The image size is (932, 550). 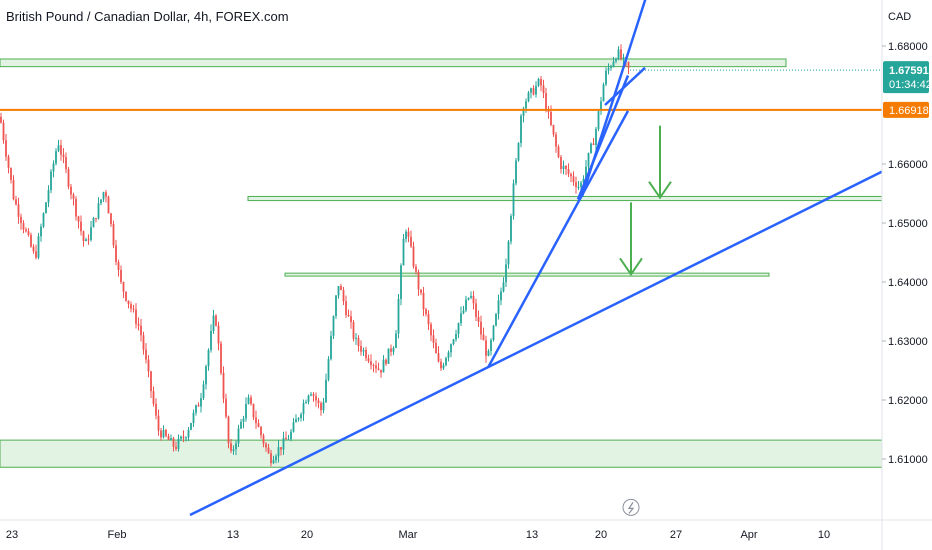 I want to click on current-price-badge, so click(x=906, y=77).